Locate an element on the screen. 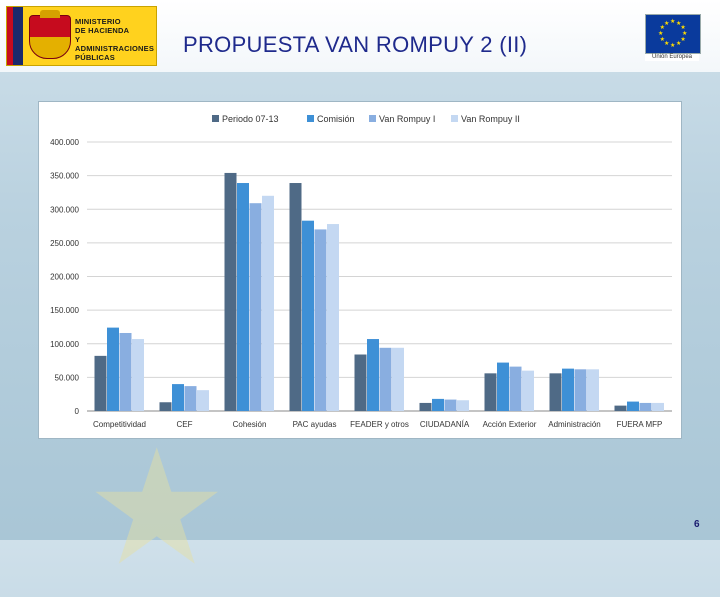 The height and width of the screenshot is (597, 720). flag-stripe-red is located at coordinates (10, 36).